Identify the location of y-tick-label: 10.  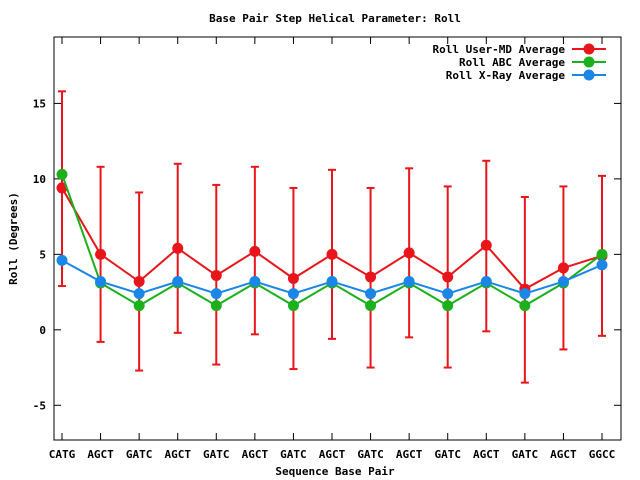
(39, 179).